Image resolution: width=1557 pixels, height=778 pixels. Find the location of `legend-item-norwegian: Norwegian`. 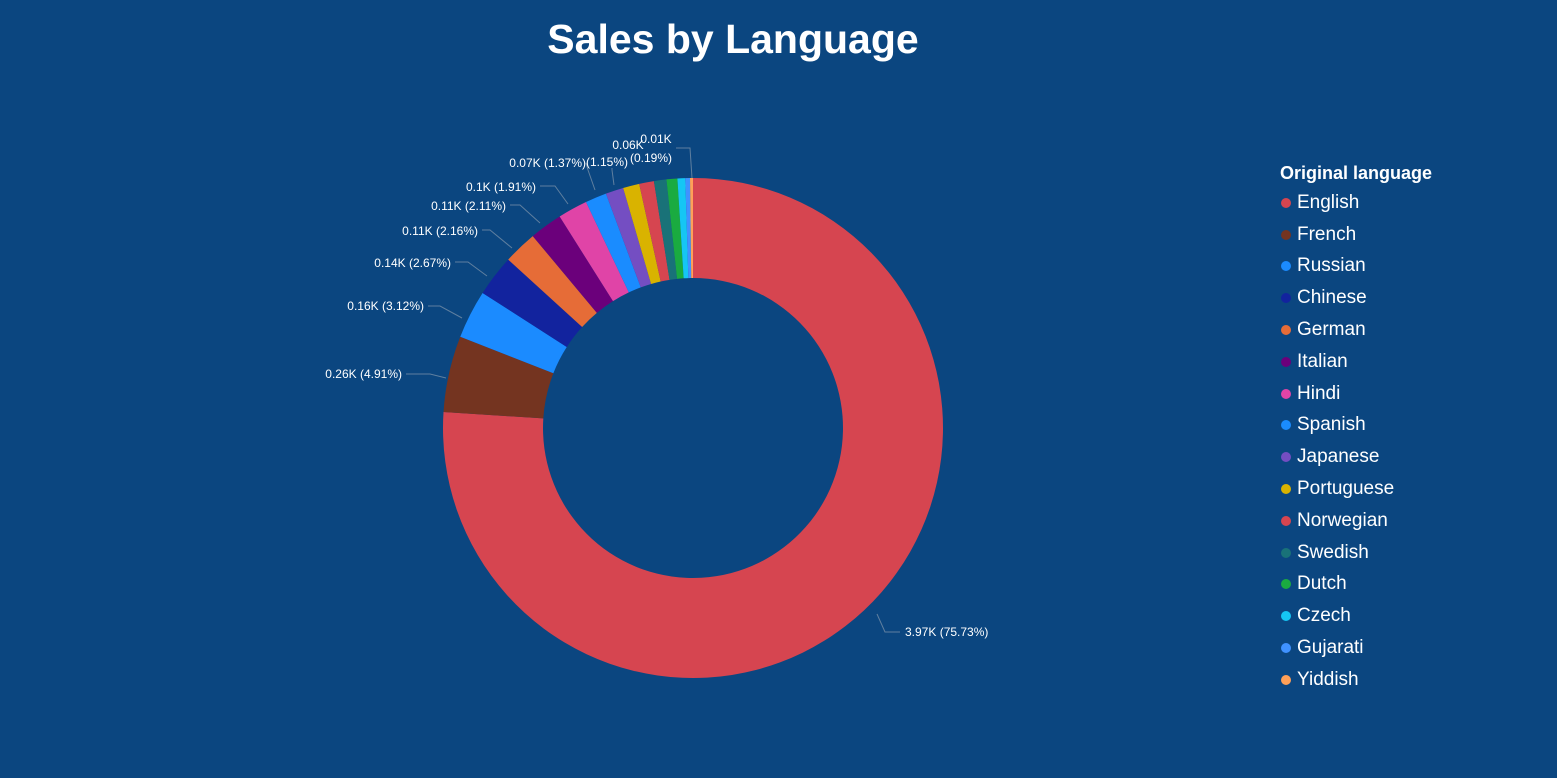

legend-item-norwegian: Norwegian is located at coordinates (1356, 521).